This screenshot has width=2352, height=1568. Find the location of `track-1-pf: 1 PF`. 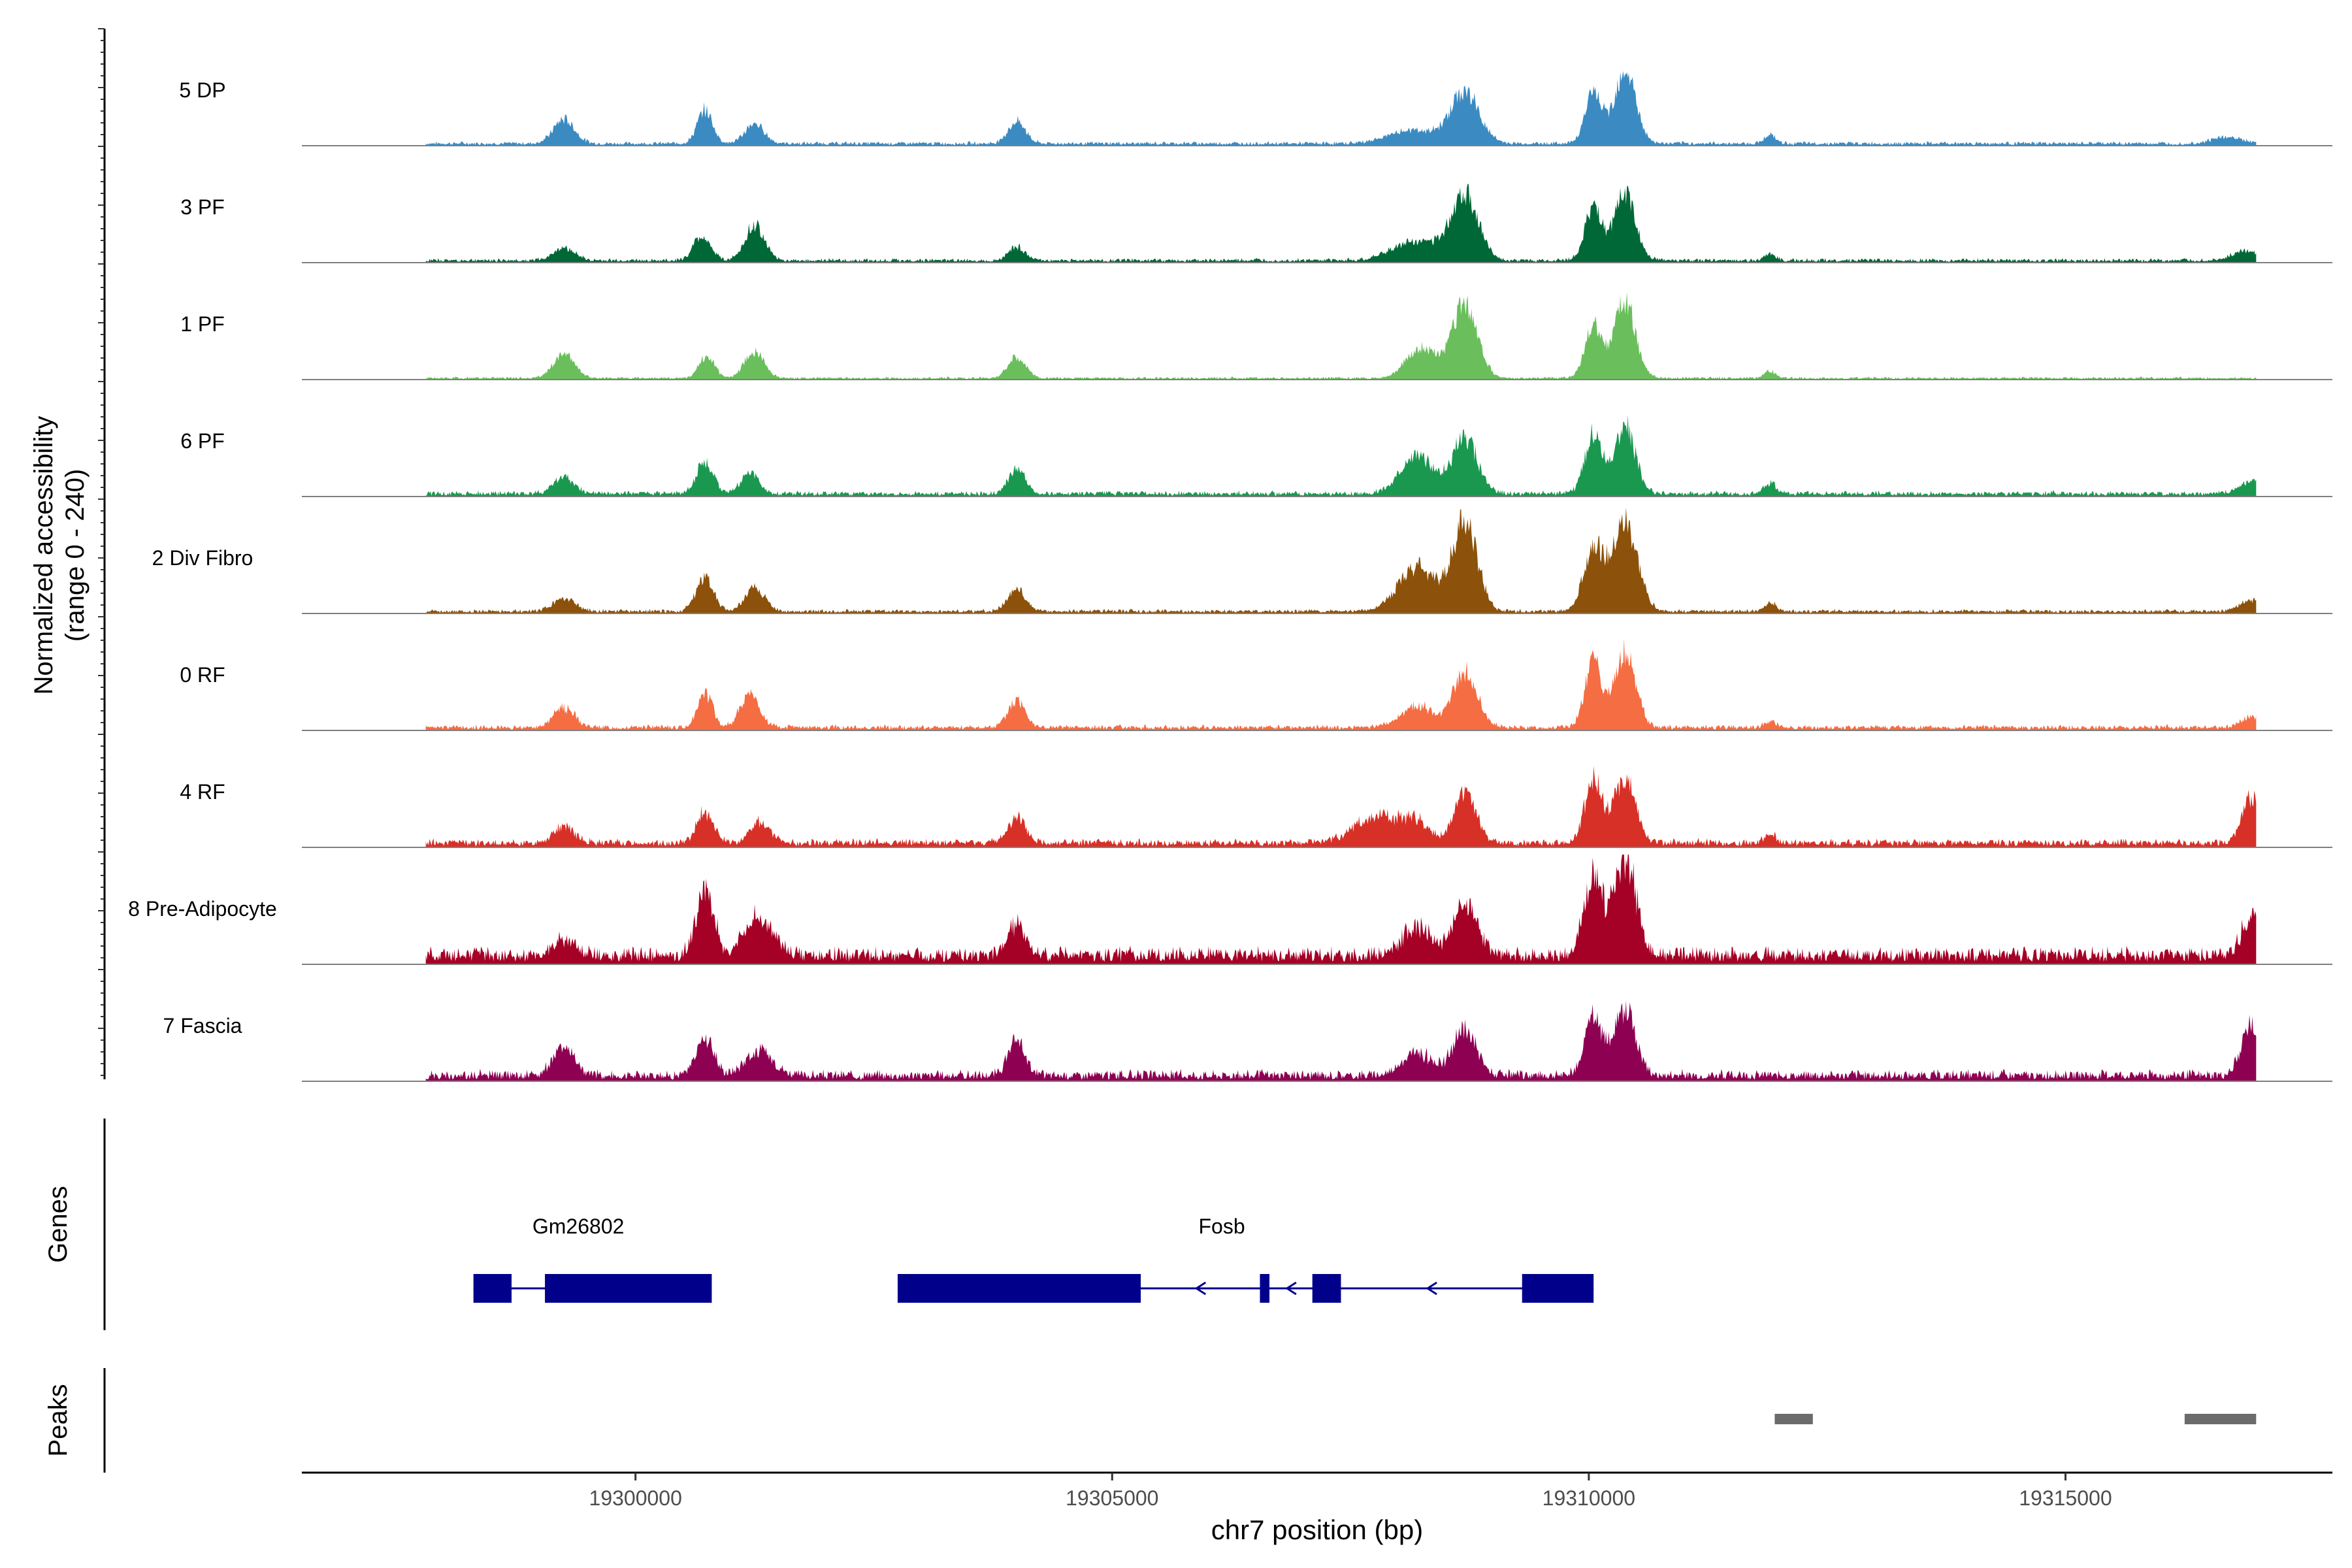

track-1-pf: 1 PF is located at coordinates (1256, 335).